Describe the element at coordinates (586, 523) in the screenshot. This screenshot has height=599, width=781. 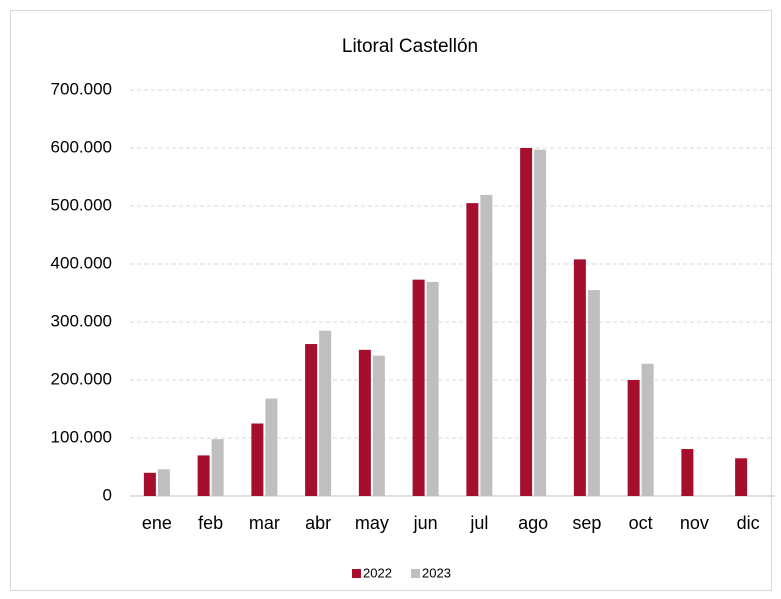
I see `x-tick-label: sep` at that location.